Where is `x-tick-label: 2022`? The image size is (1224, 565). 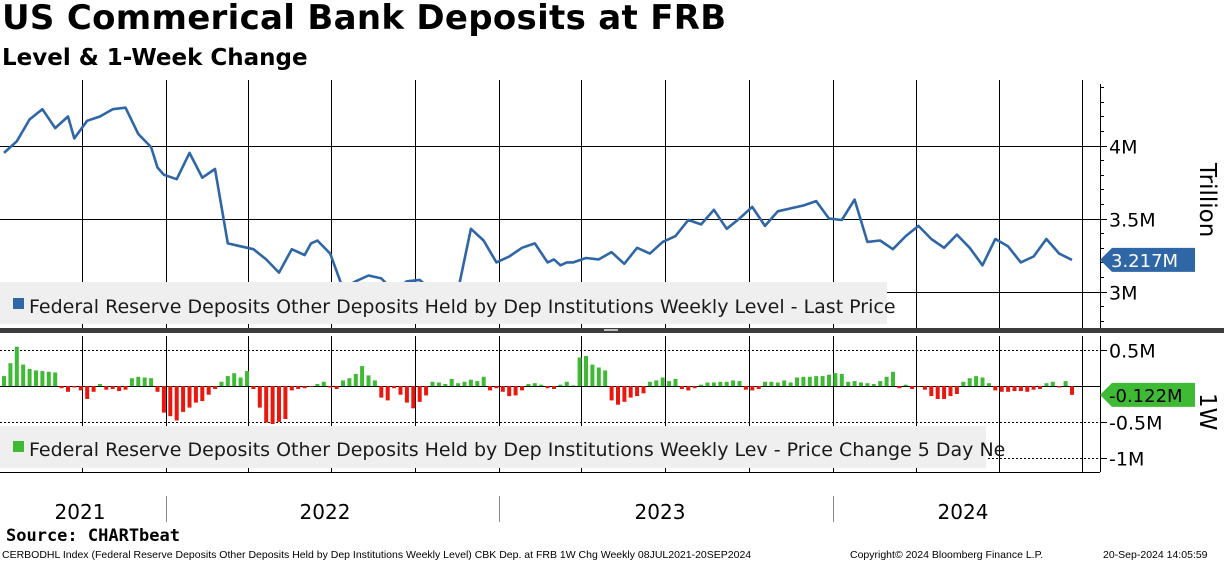 x-tick-label: 2022 is located at coordinates (325, 512).